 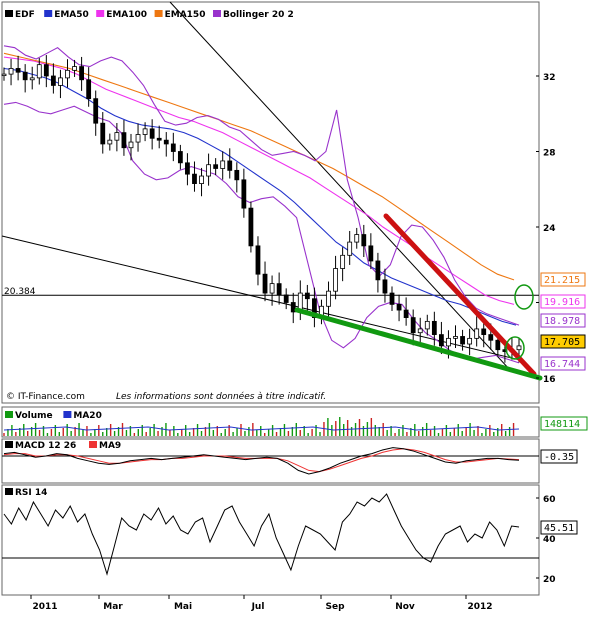 I want to click on x-tick-label-2: Mai, so click(x=183, y=607).